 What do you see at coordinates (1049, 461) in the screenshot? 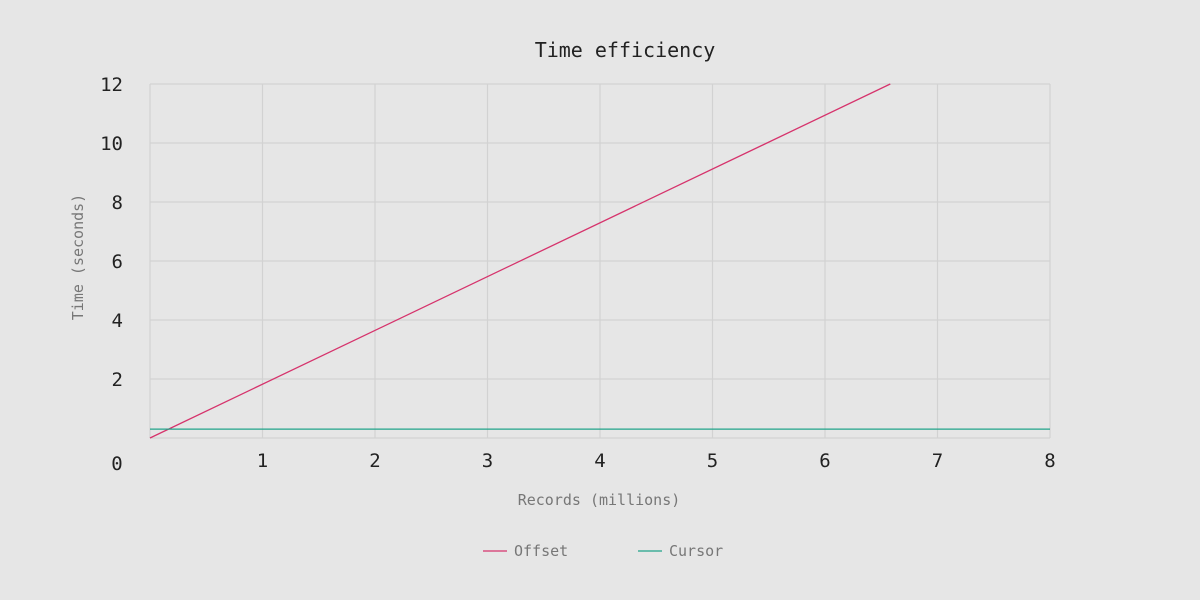
I see `x-tick-label: 8` at bounding box center [1049, 461].